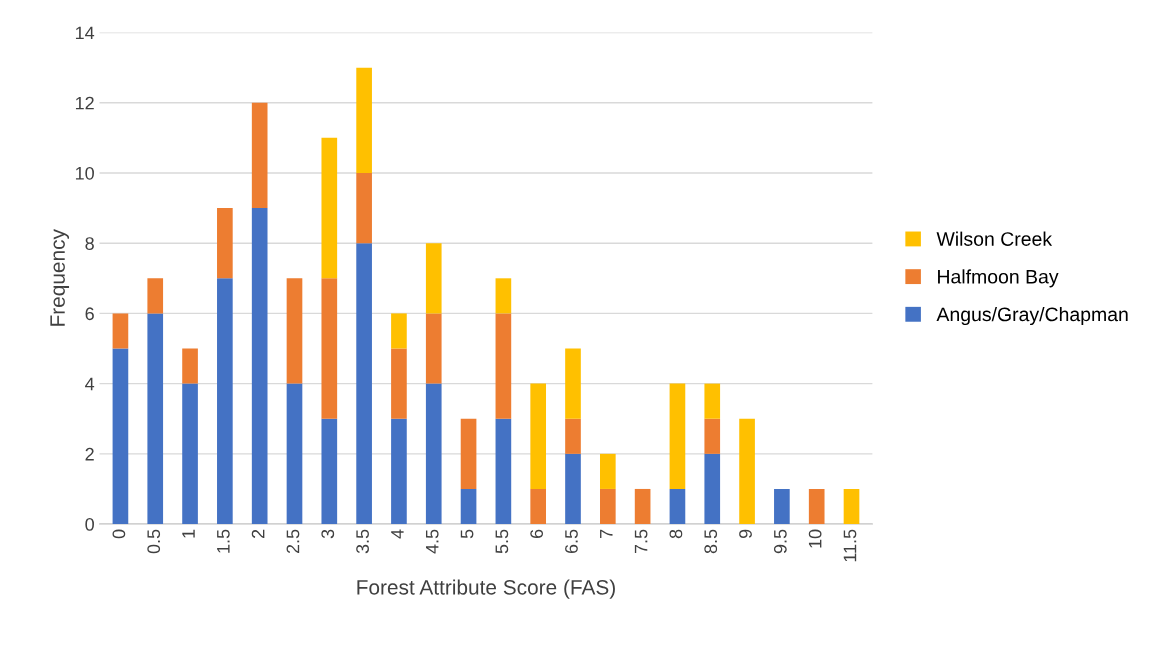  What do you see at coordinates (397, 534) in the screenshot?
I see `x-tick-label: 4` at bounding box center [397, 534].